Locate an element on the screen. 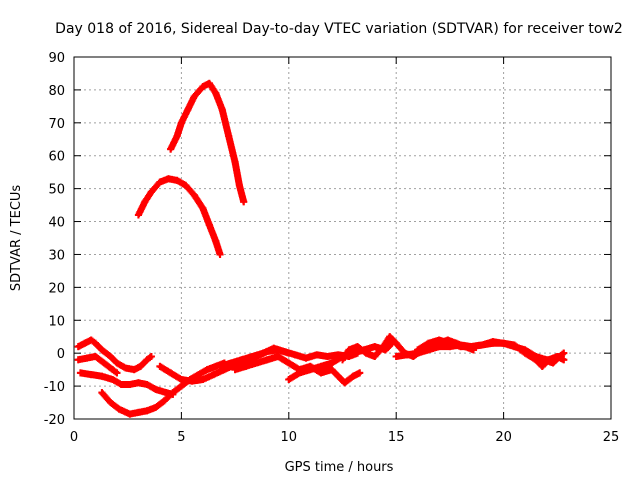  y-tick-label: 0 is located at coordinates (61, 354).